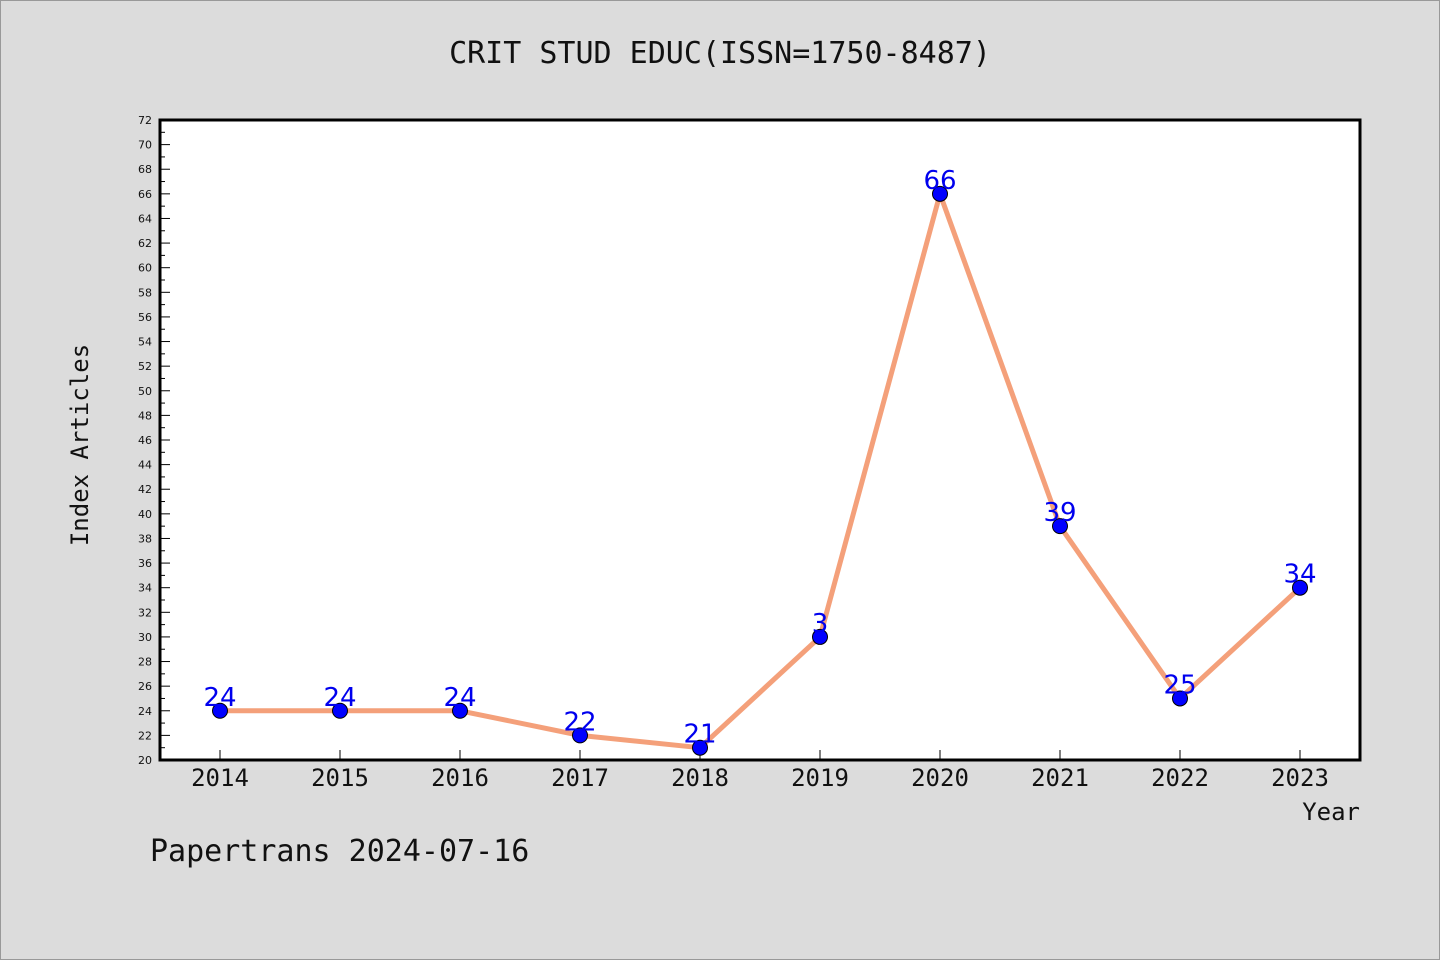 Image resolution: width=1440 pixels, height=960 pixels. I want to click on y-tick-label: 24, so click(145, 711).